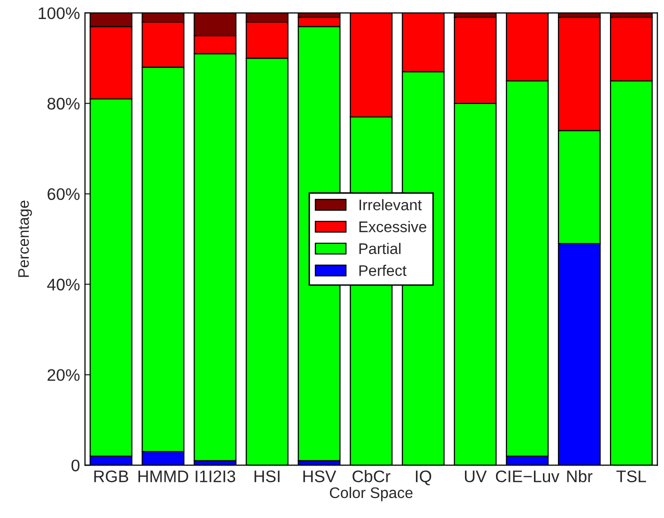 The width and height of the screenshot is (664, 518). I want to click on y-tick-label: 40%, so click(63, 284).